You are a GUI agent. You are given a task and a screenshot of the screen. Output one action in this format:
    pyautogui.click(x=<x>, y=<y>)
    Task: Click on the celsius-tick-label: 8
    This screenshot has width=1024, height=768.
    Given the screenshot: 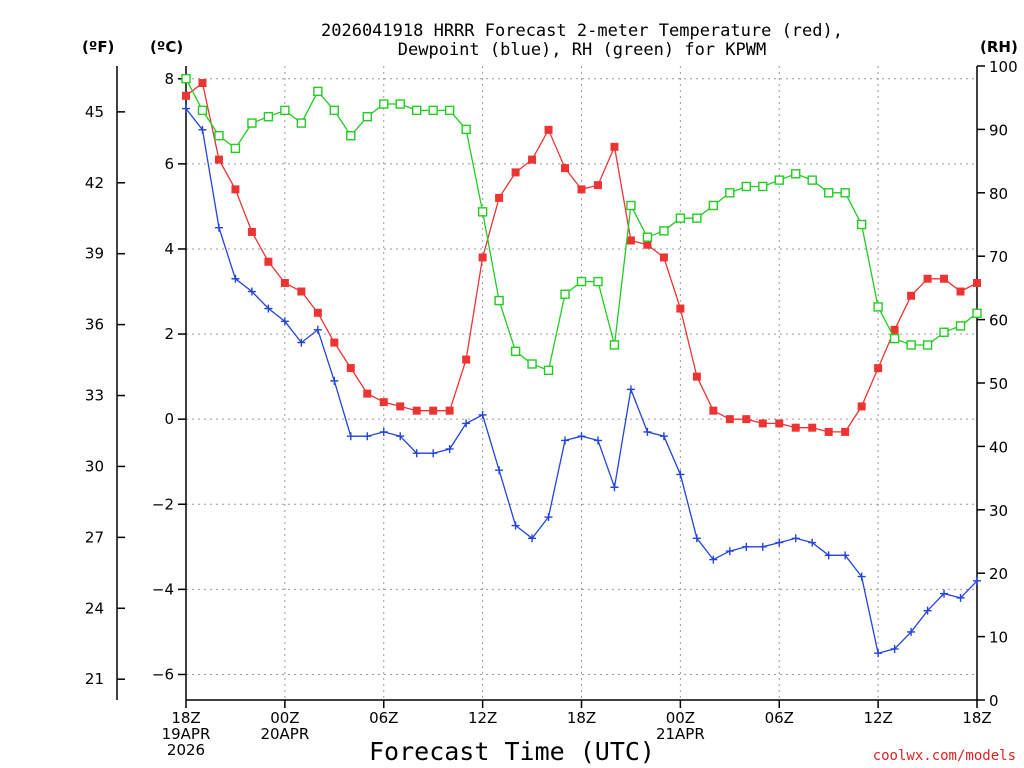 What is the action you would take?
    pyautogui.click(x=169, y=79)
    